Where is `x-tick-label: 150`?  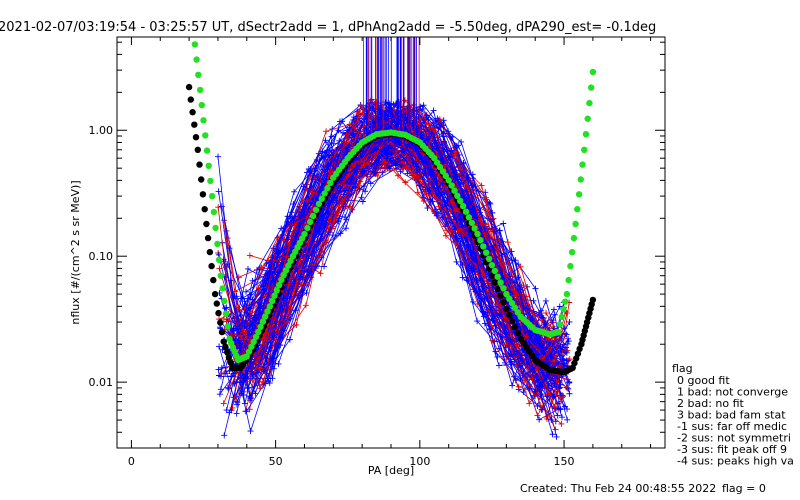 x-tick-label: 150 is located at coordinates (564, 461).